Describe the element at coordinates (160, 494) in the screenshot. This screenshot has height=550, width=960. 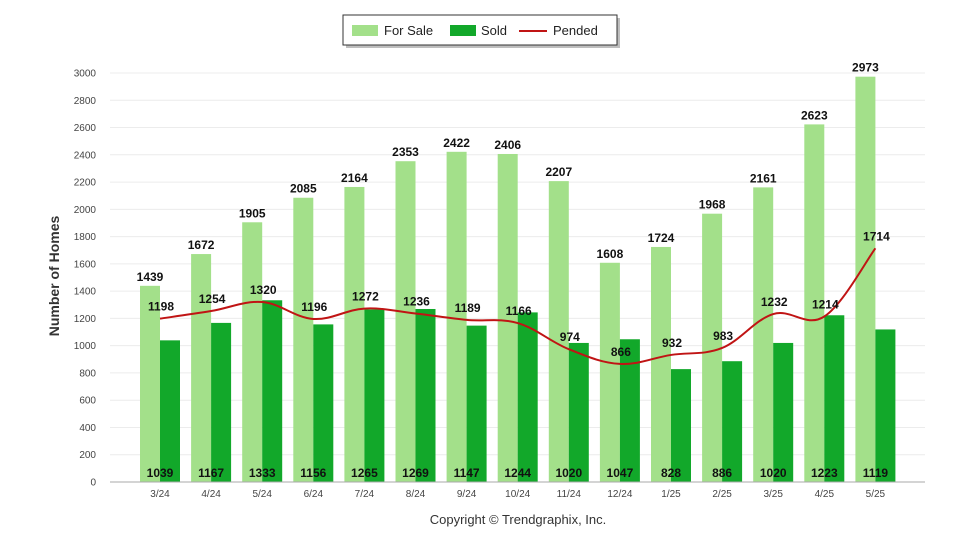
I see `x-tick-label: 3/24` at that location.